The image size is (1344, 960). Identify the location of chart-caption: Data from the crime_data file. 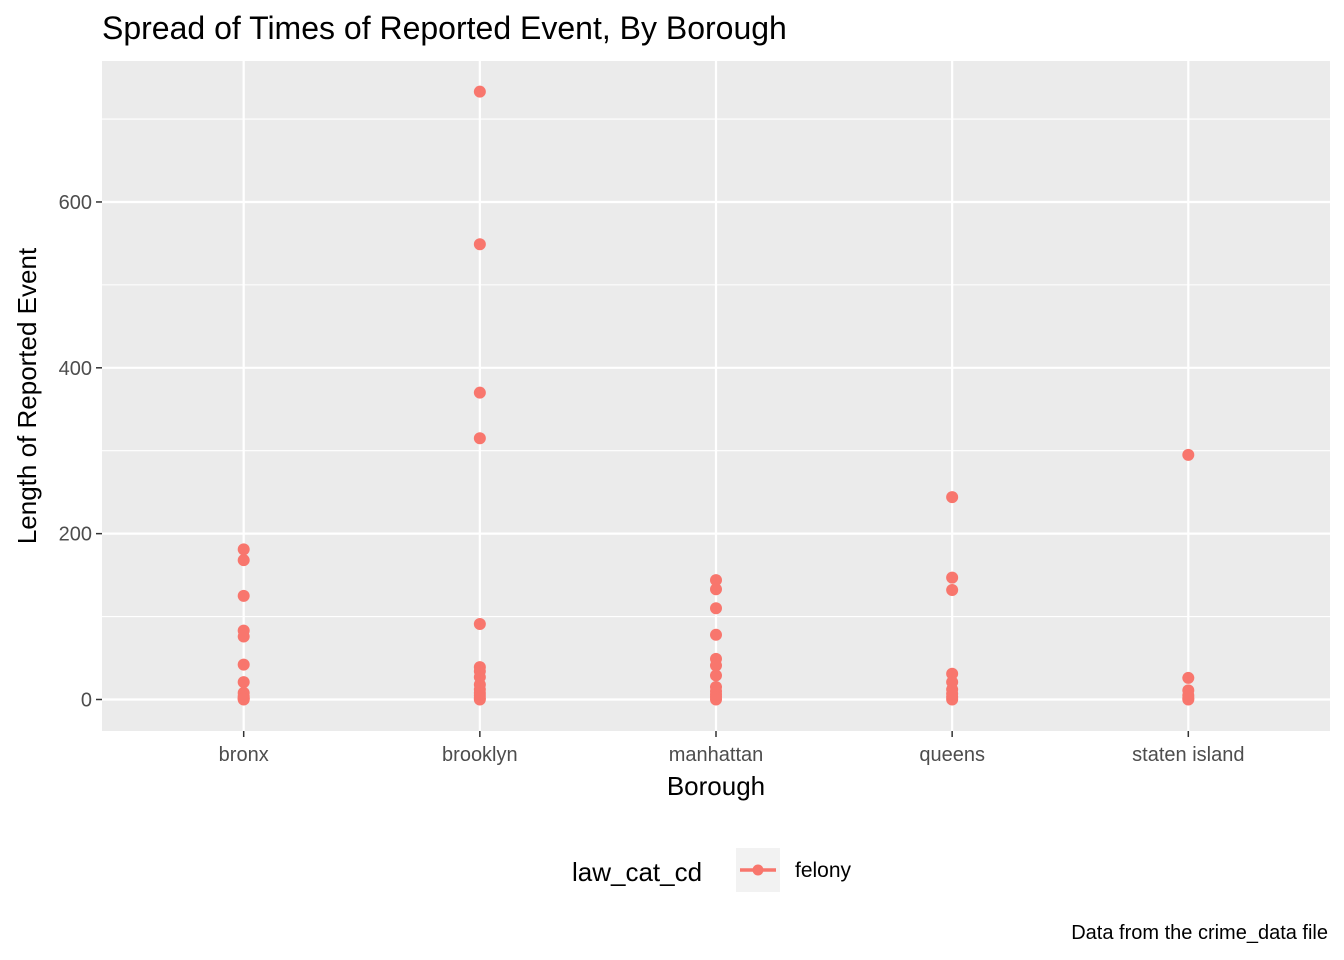
(1199, 933).